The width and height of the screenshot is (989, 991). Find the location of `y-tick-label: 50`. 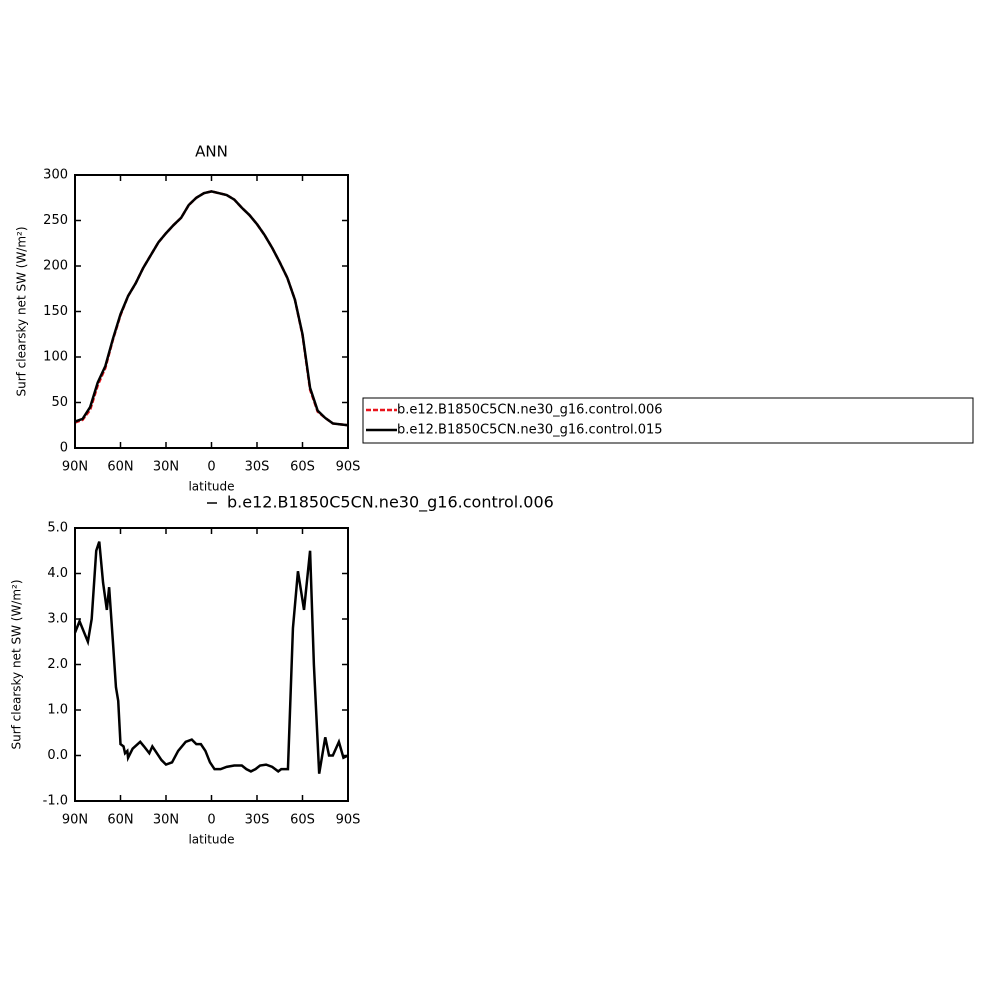

y-tick-label: 50 is located at coordinates (59, 402).